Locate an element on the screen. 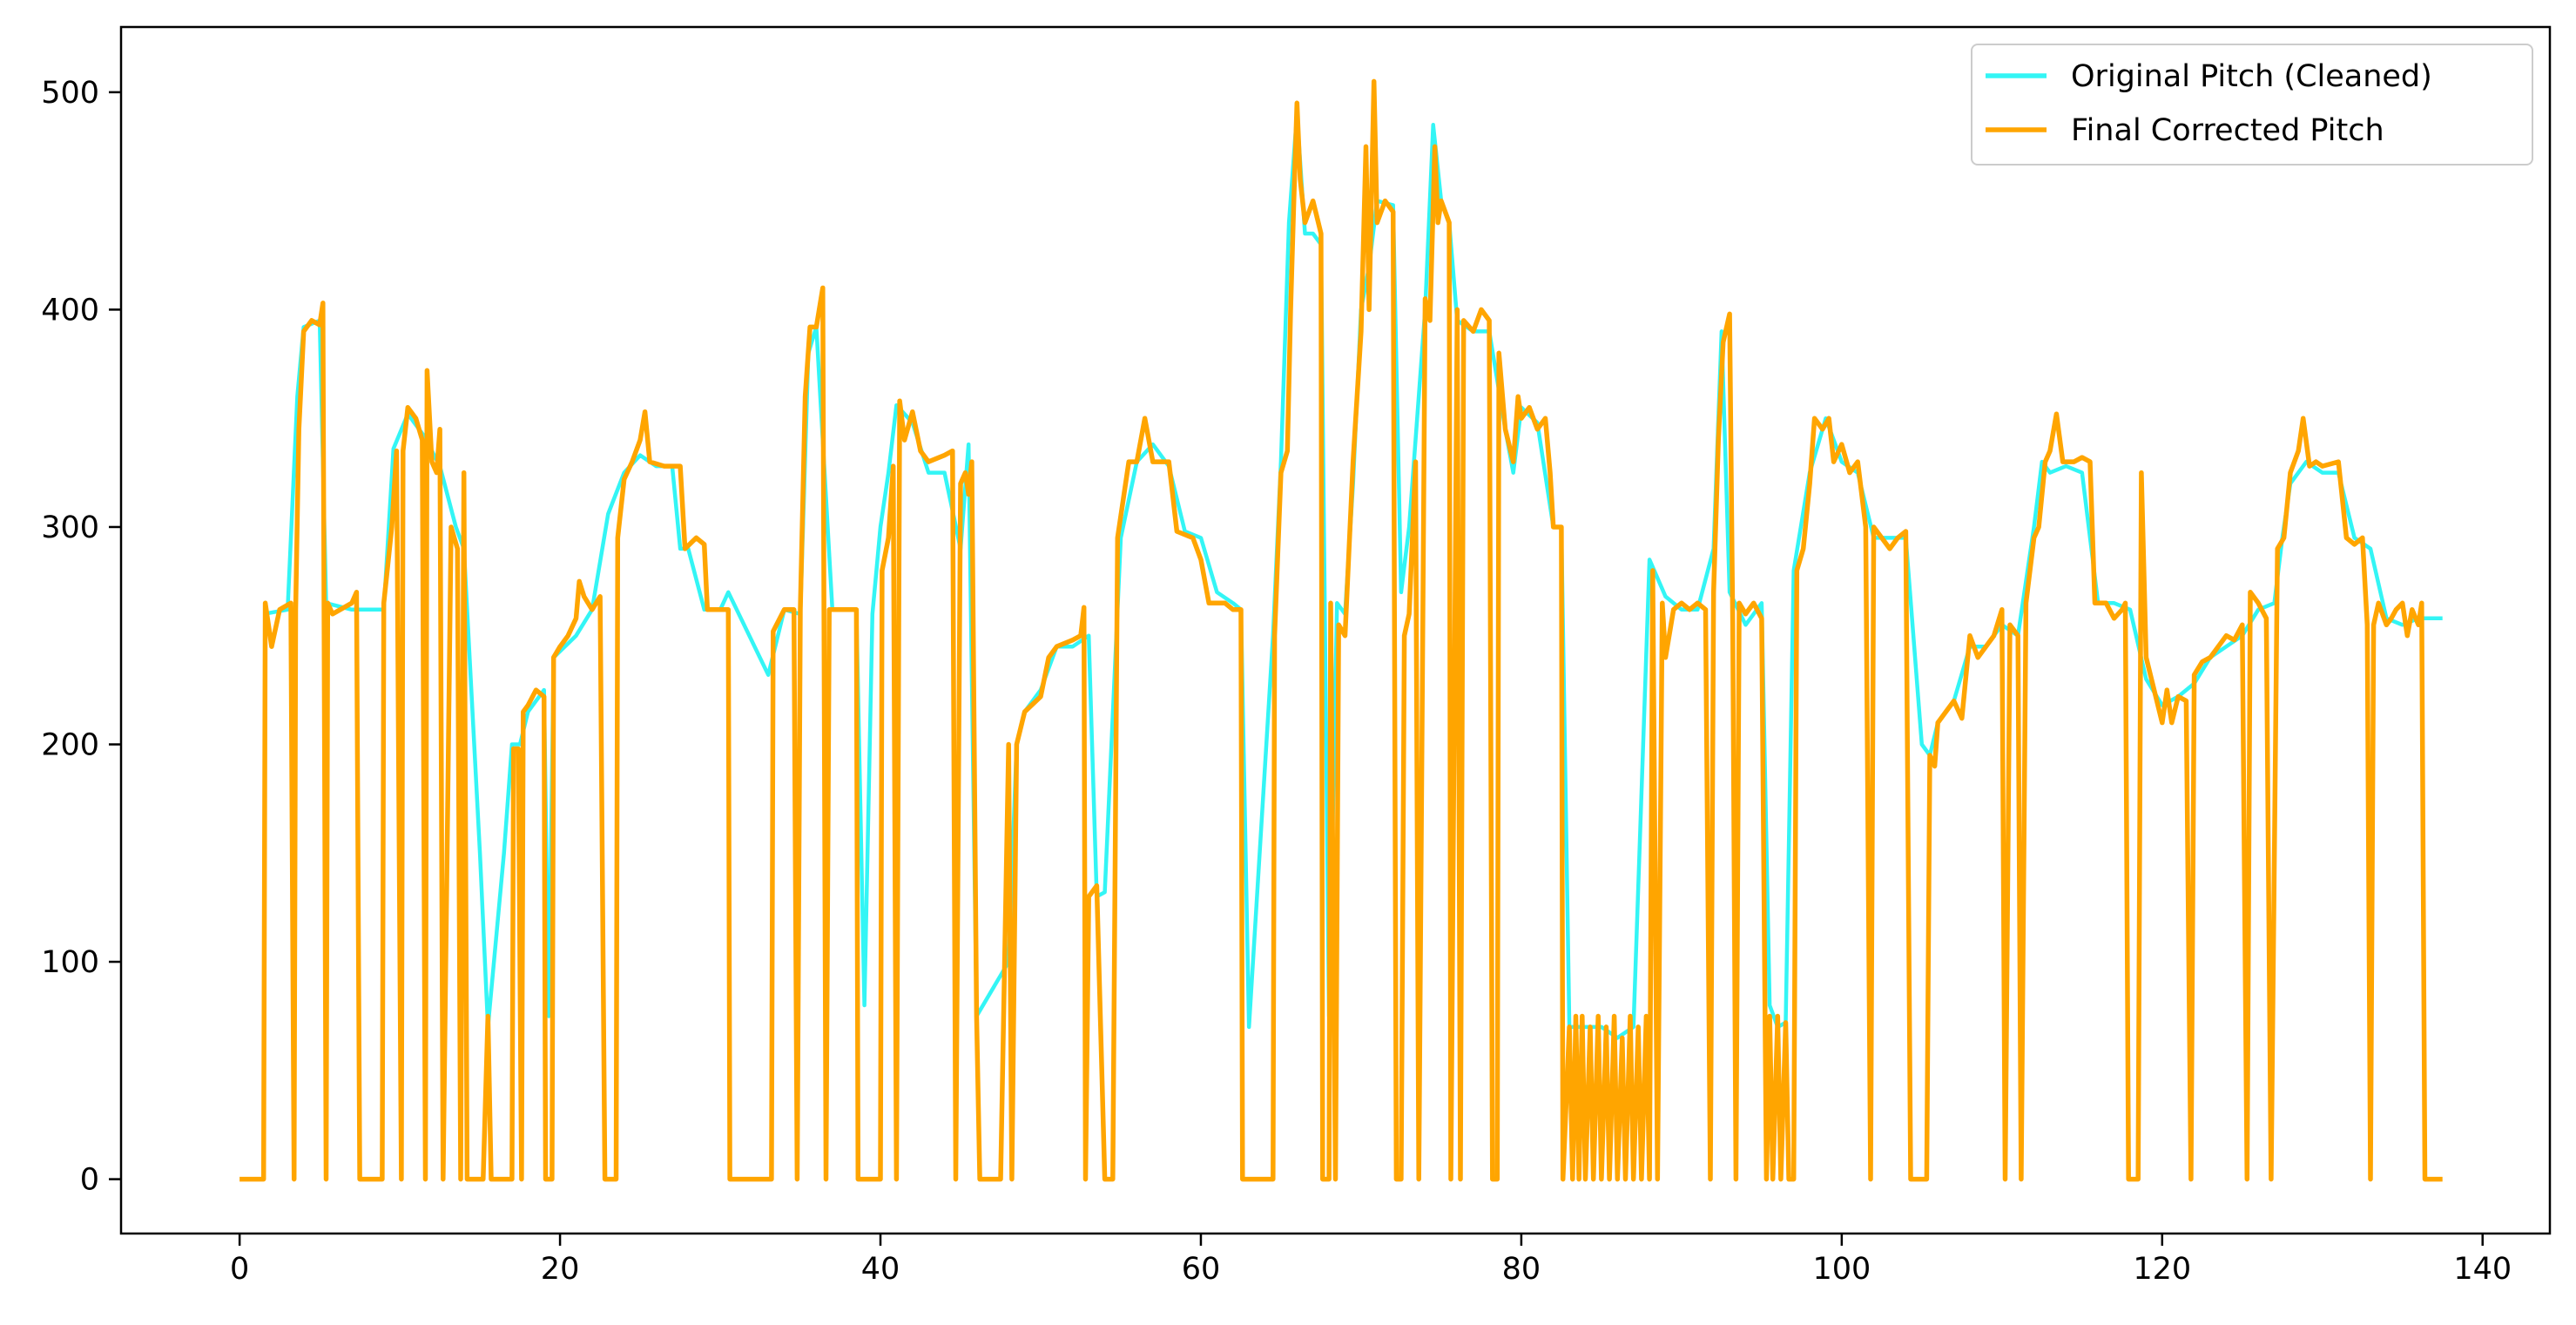 This screenshot has height=1325, width=2576. x-tick-label: 120 is located at coordinates (2162, 1269).